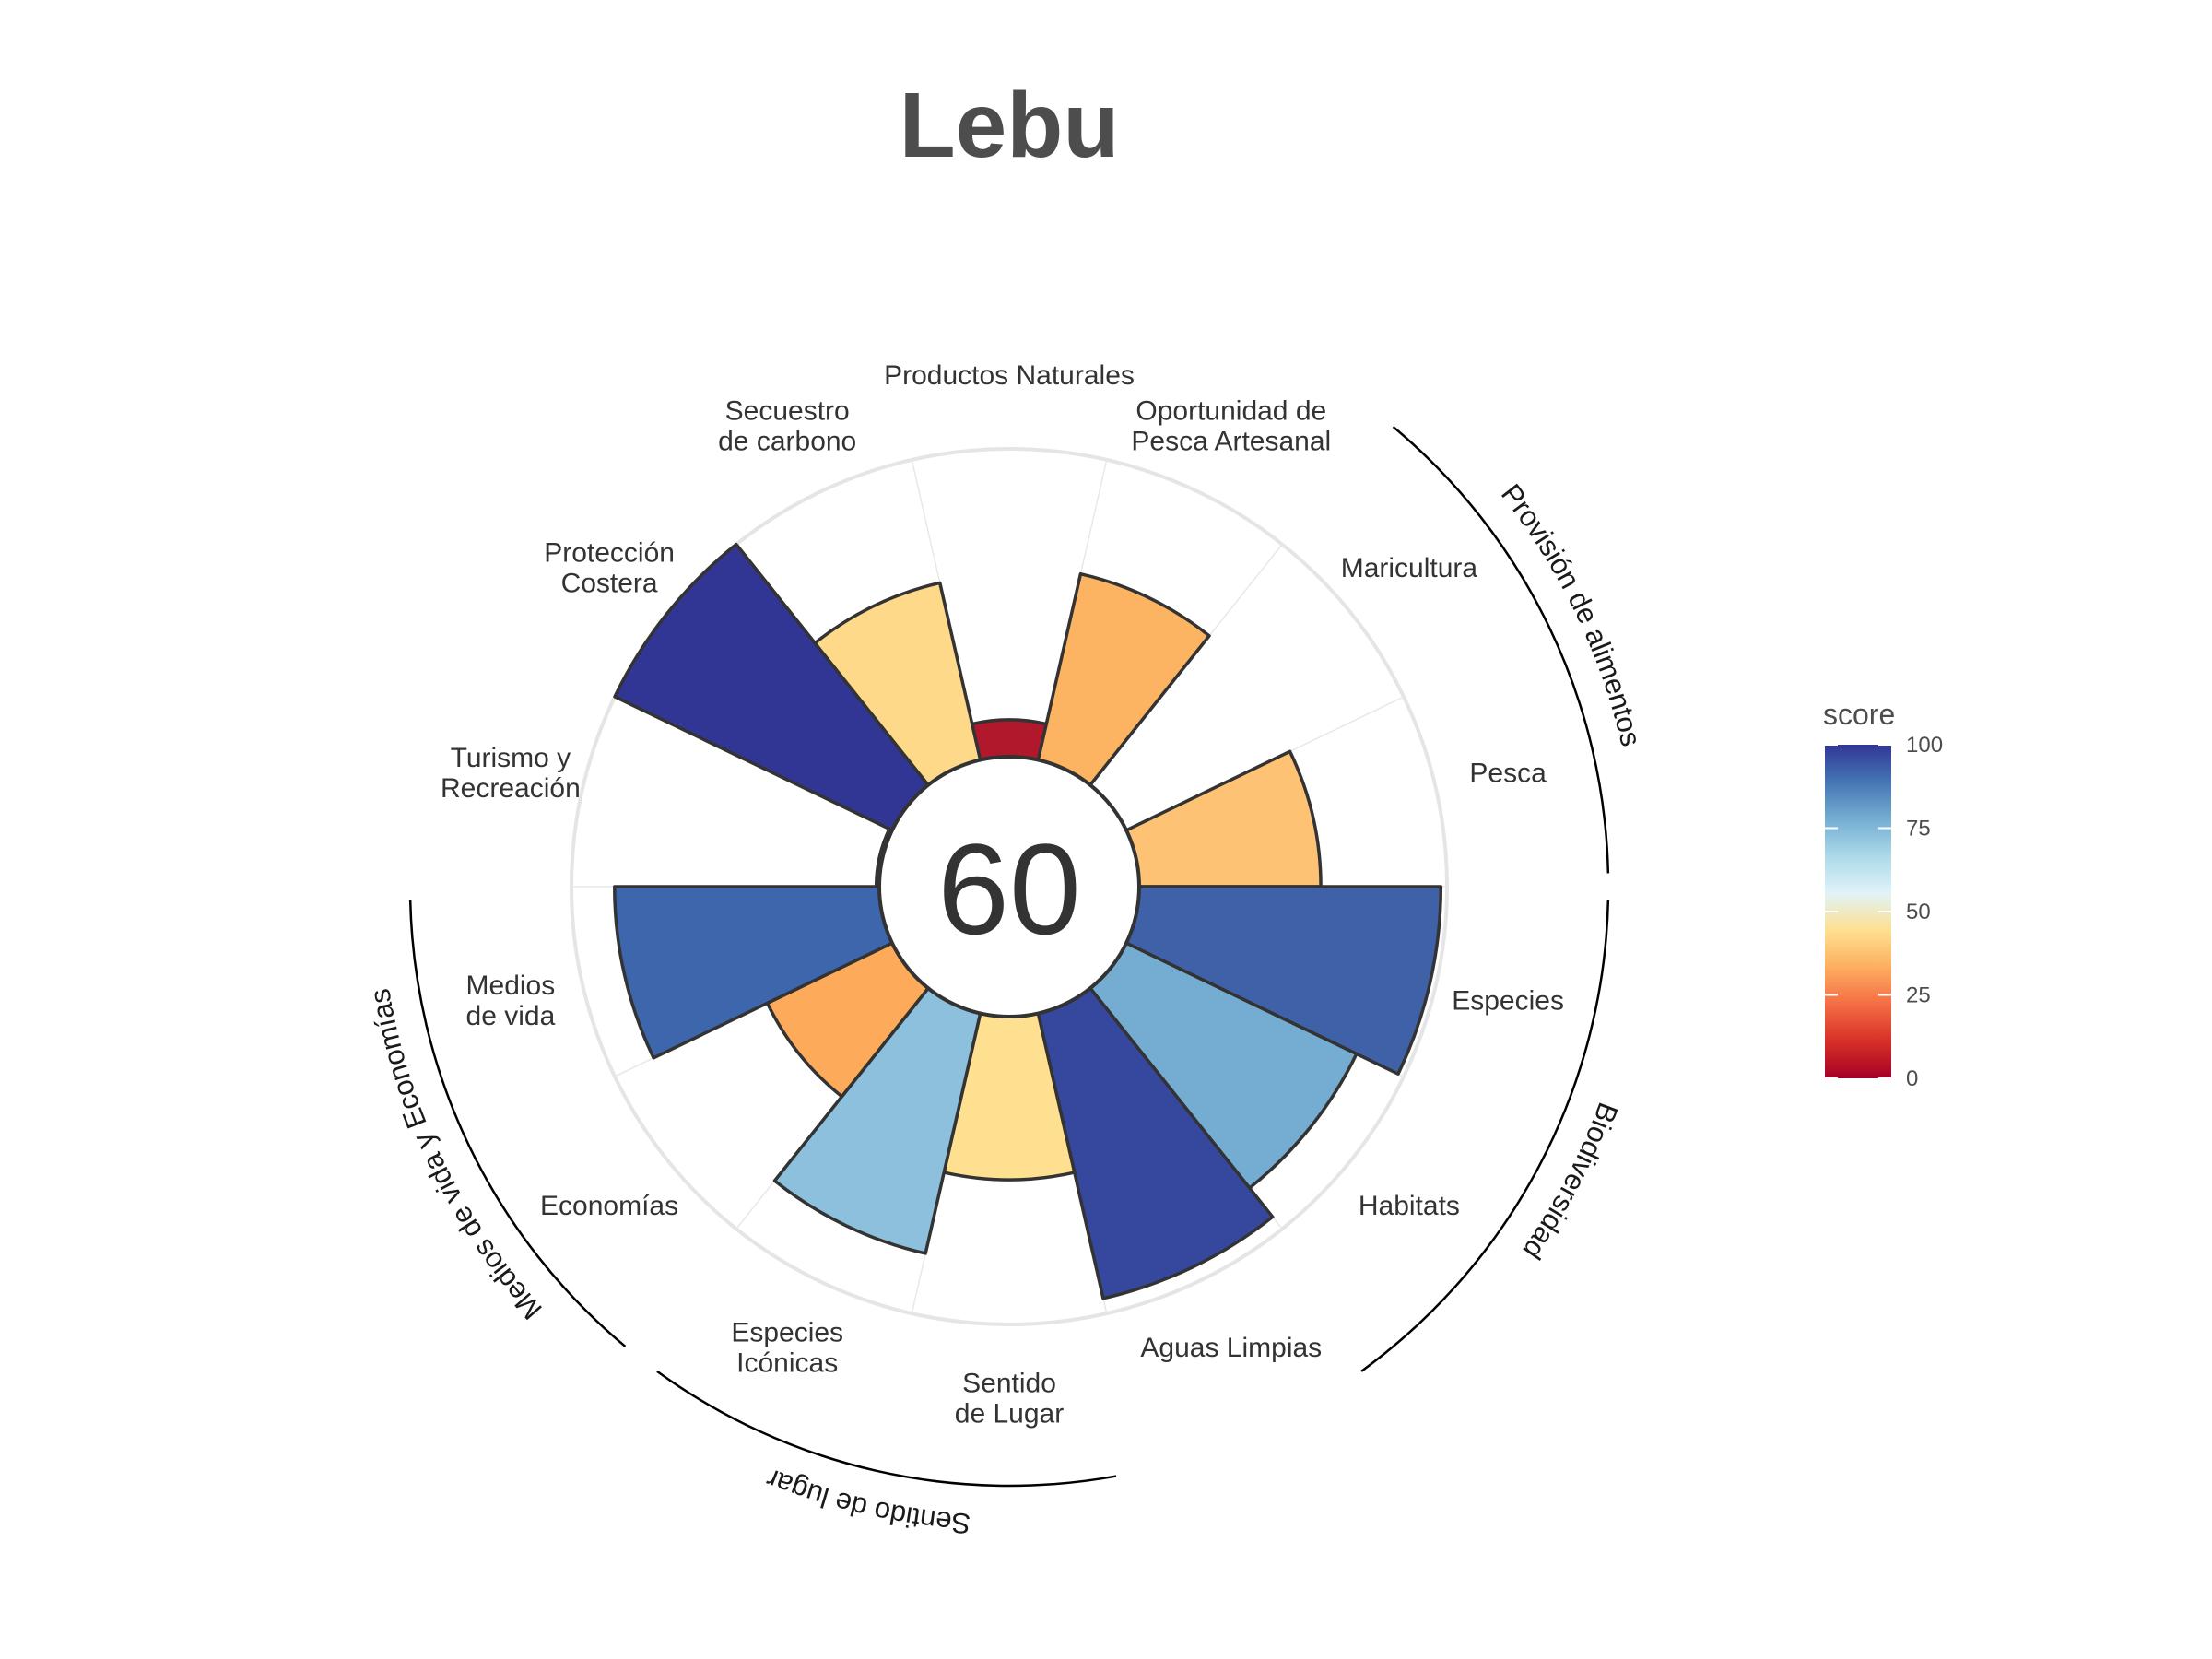  What do you see at coordinates (511, 1001) in the screenshot?
I see `category-label-11: Medios de vida` at bounding box center [511, 1001].